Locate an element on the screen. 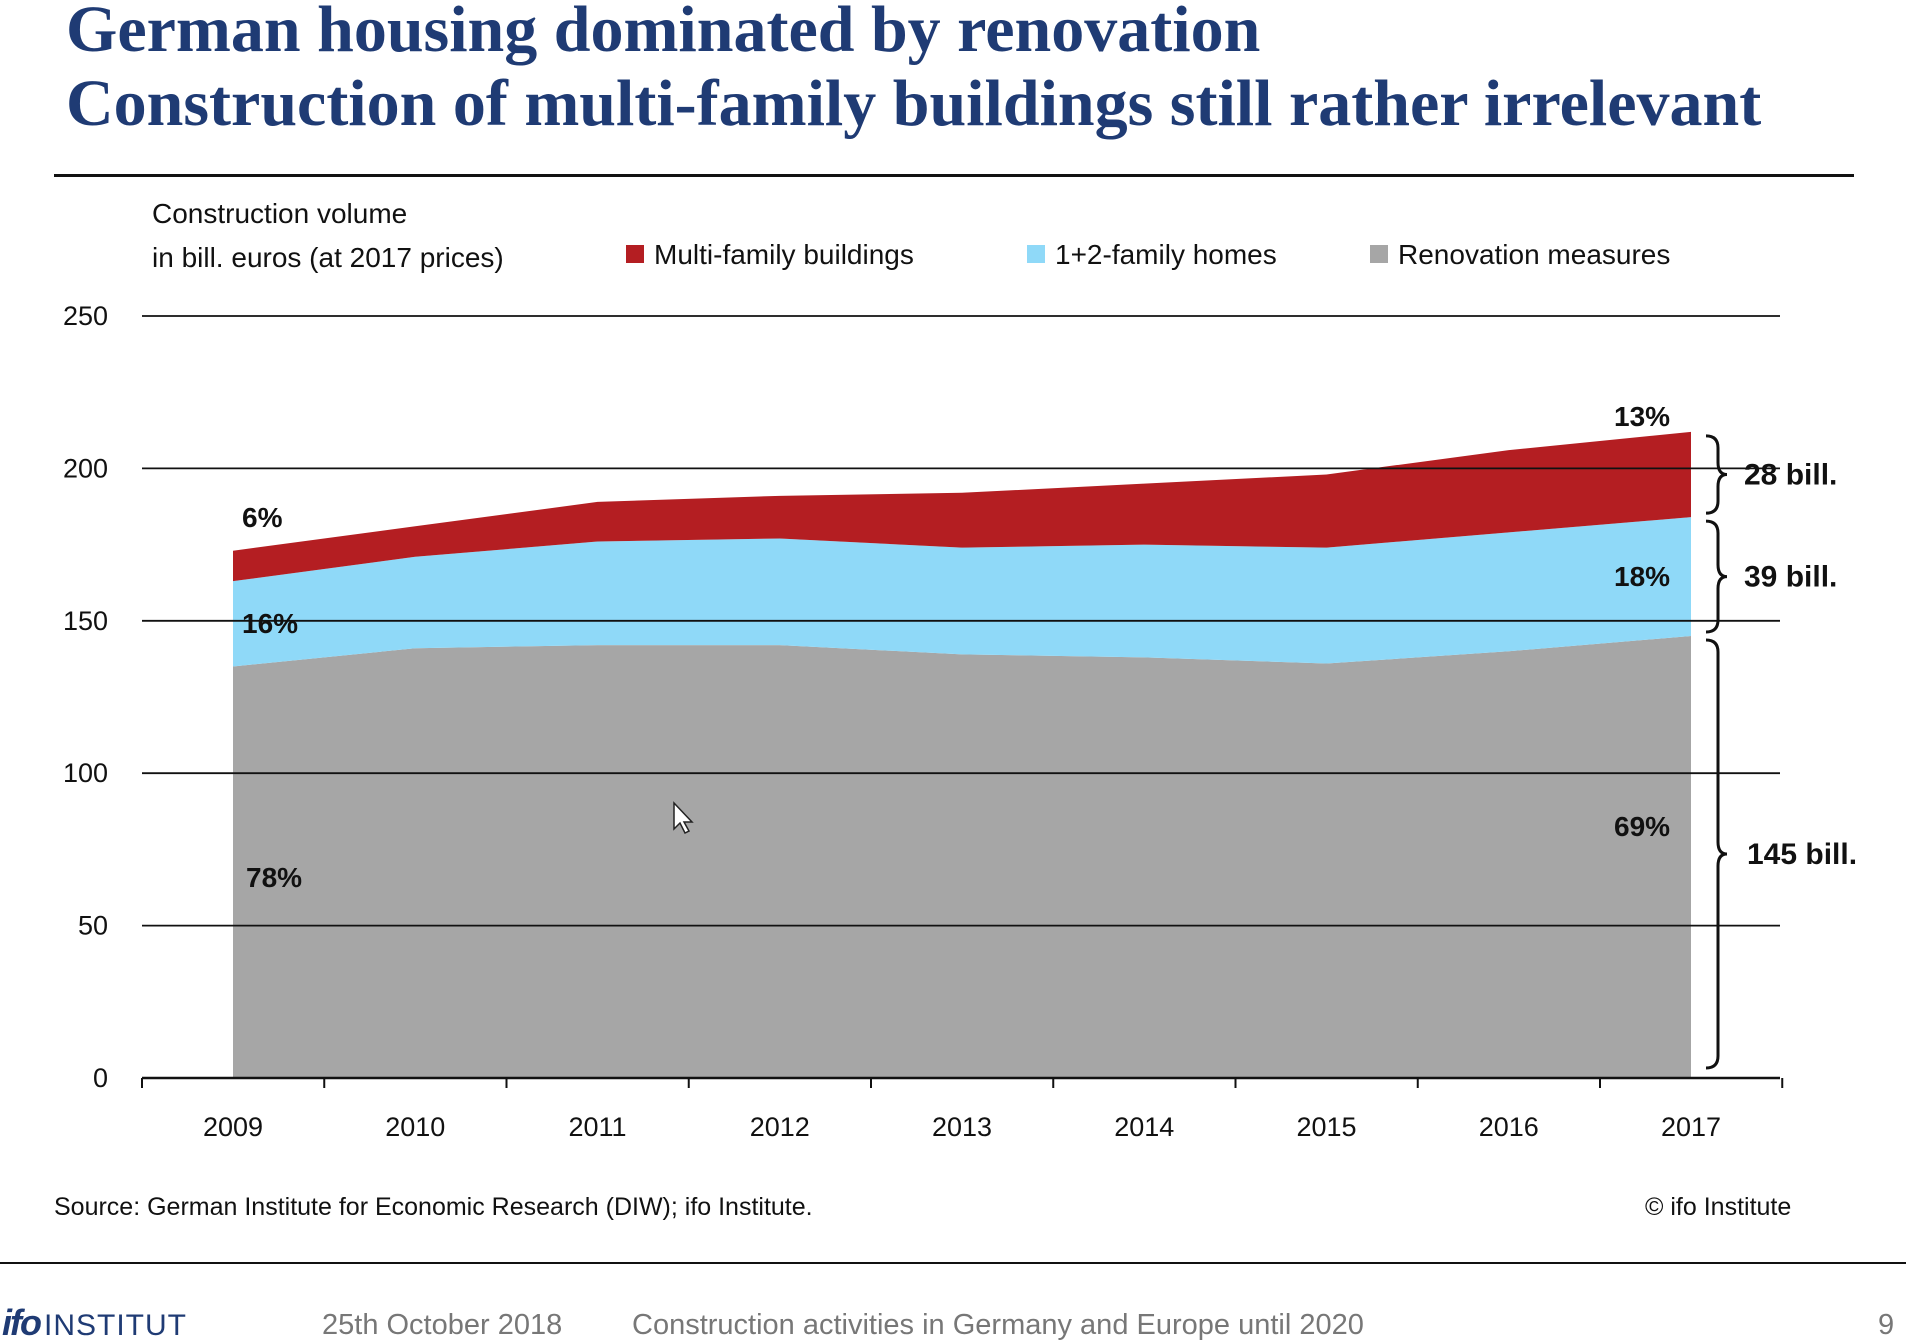 The width and height of the screenshot is (1906, 1344). x-tick-label: 2010 is located at coordinates (415, 1127).